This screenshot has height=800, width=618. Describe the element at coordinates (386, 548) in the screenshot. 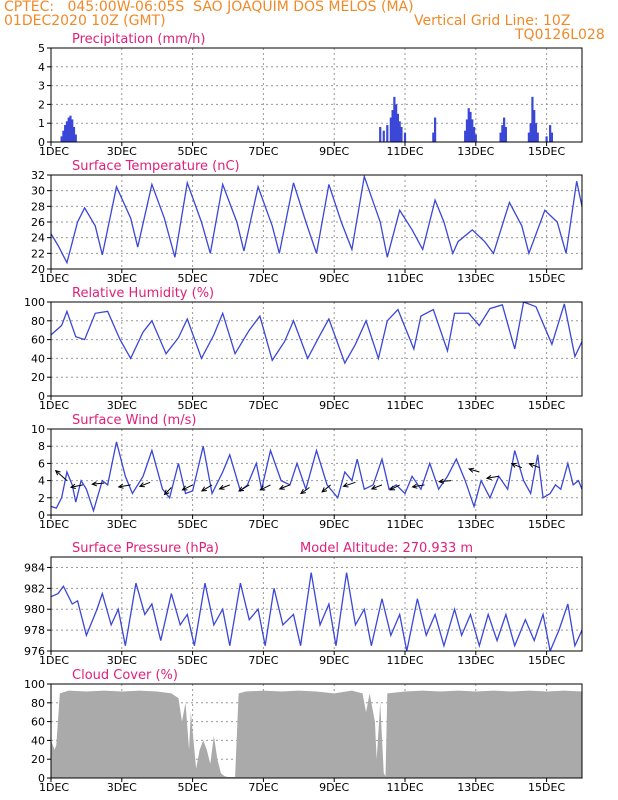

I see `model-altitude-note: Model Altitude: 270.933 m` at that location.